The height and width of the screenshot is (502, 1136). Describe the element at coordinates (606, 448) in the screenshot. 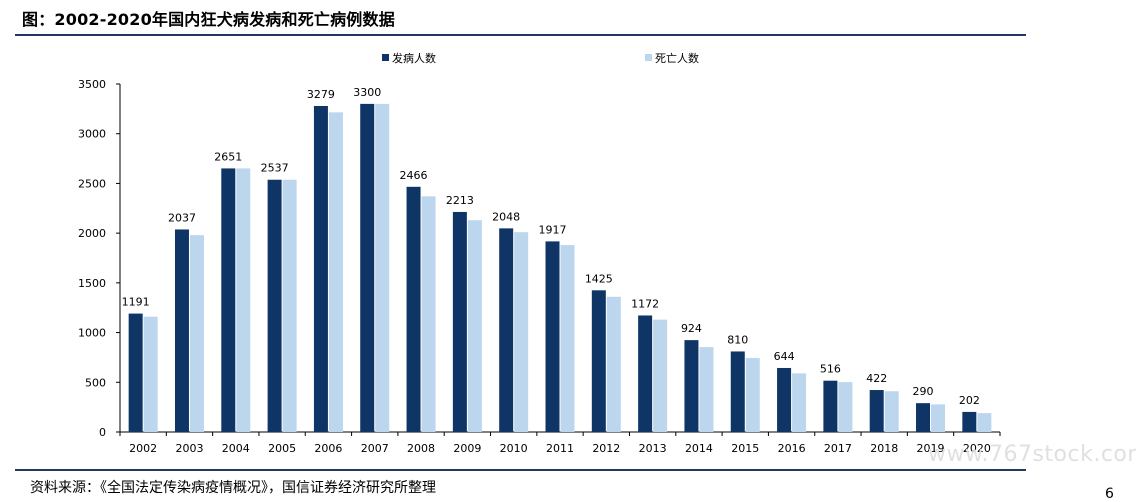

I see `x-tick-label: 2012` at that location.